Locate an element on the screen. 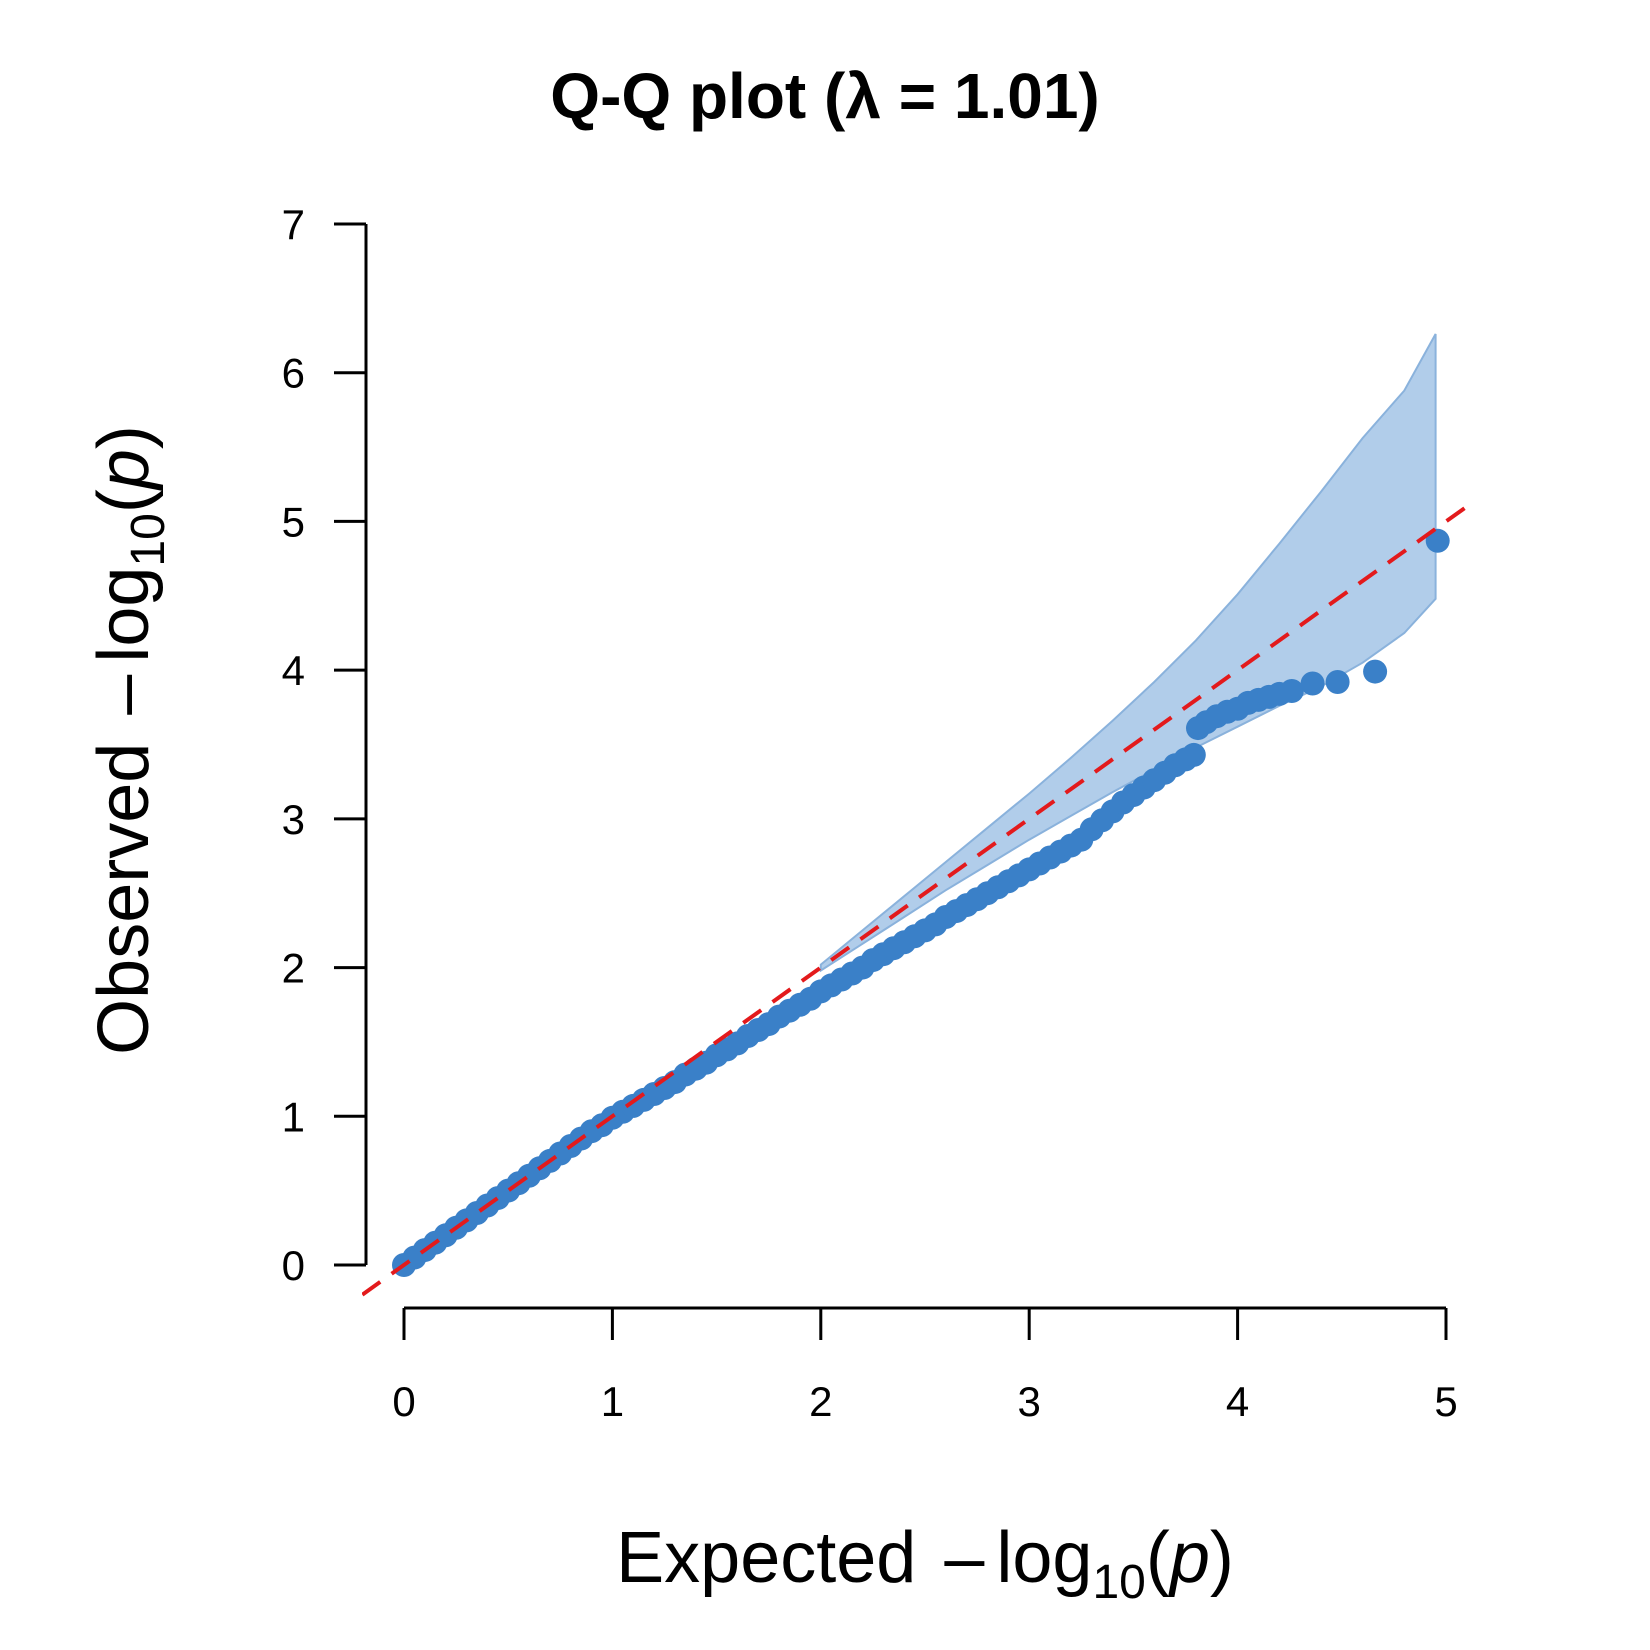 This screenshot has height=1650, width=1650. y-axis-label-prefix: Observed is located at coordinates (124, 899).